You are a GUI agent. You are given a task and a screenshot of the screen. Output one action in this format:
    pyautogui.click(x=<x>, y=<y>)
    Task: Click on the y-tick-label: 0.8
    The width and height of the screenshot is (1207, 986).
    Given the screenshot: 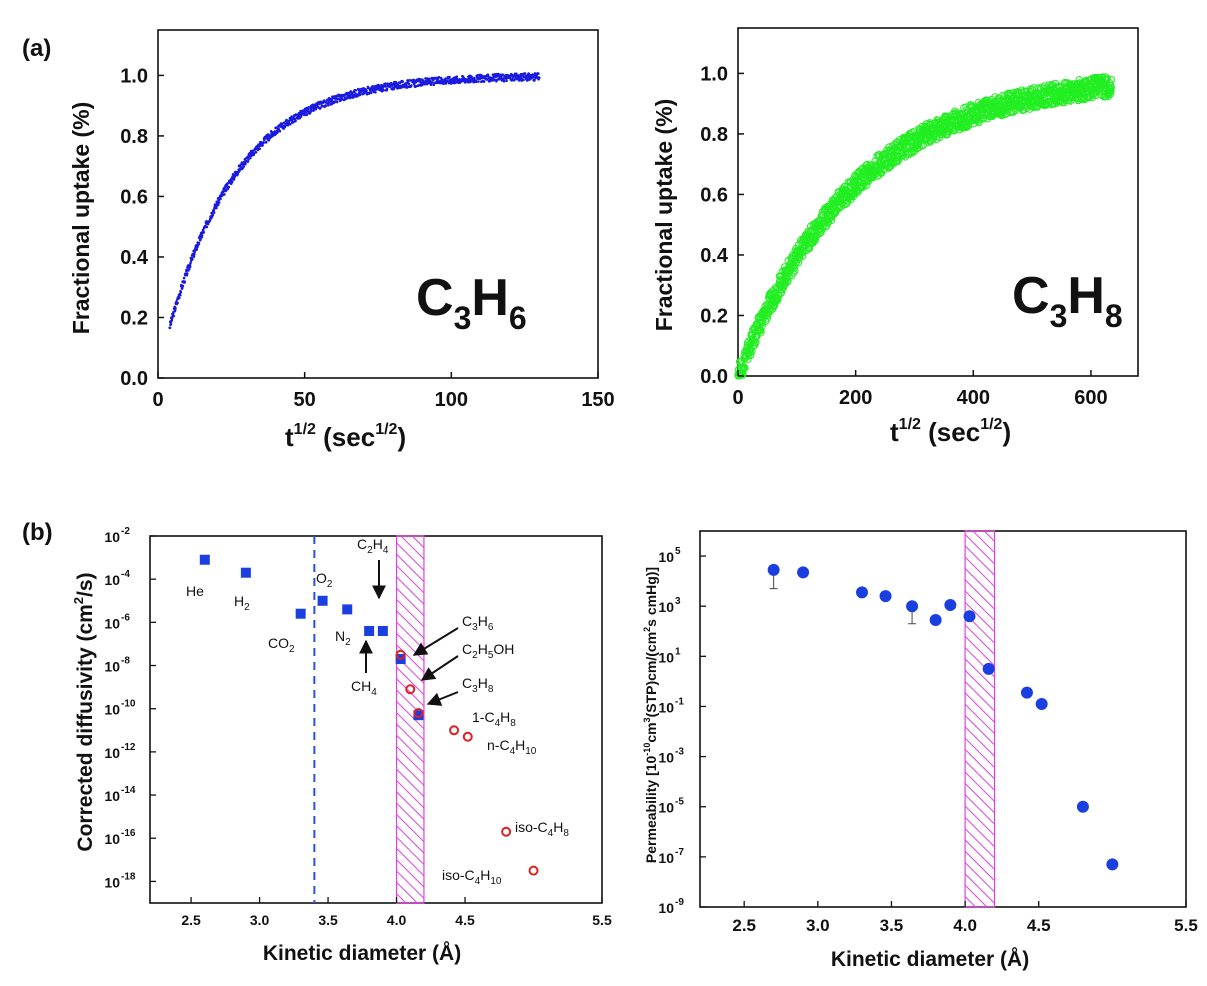 What is the action you would take?
    pyautogui.click(x=134, y=137)
    